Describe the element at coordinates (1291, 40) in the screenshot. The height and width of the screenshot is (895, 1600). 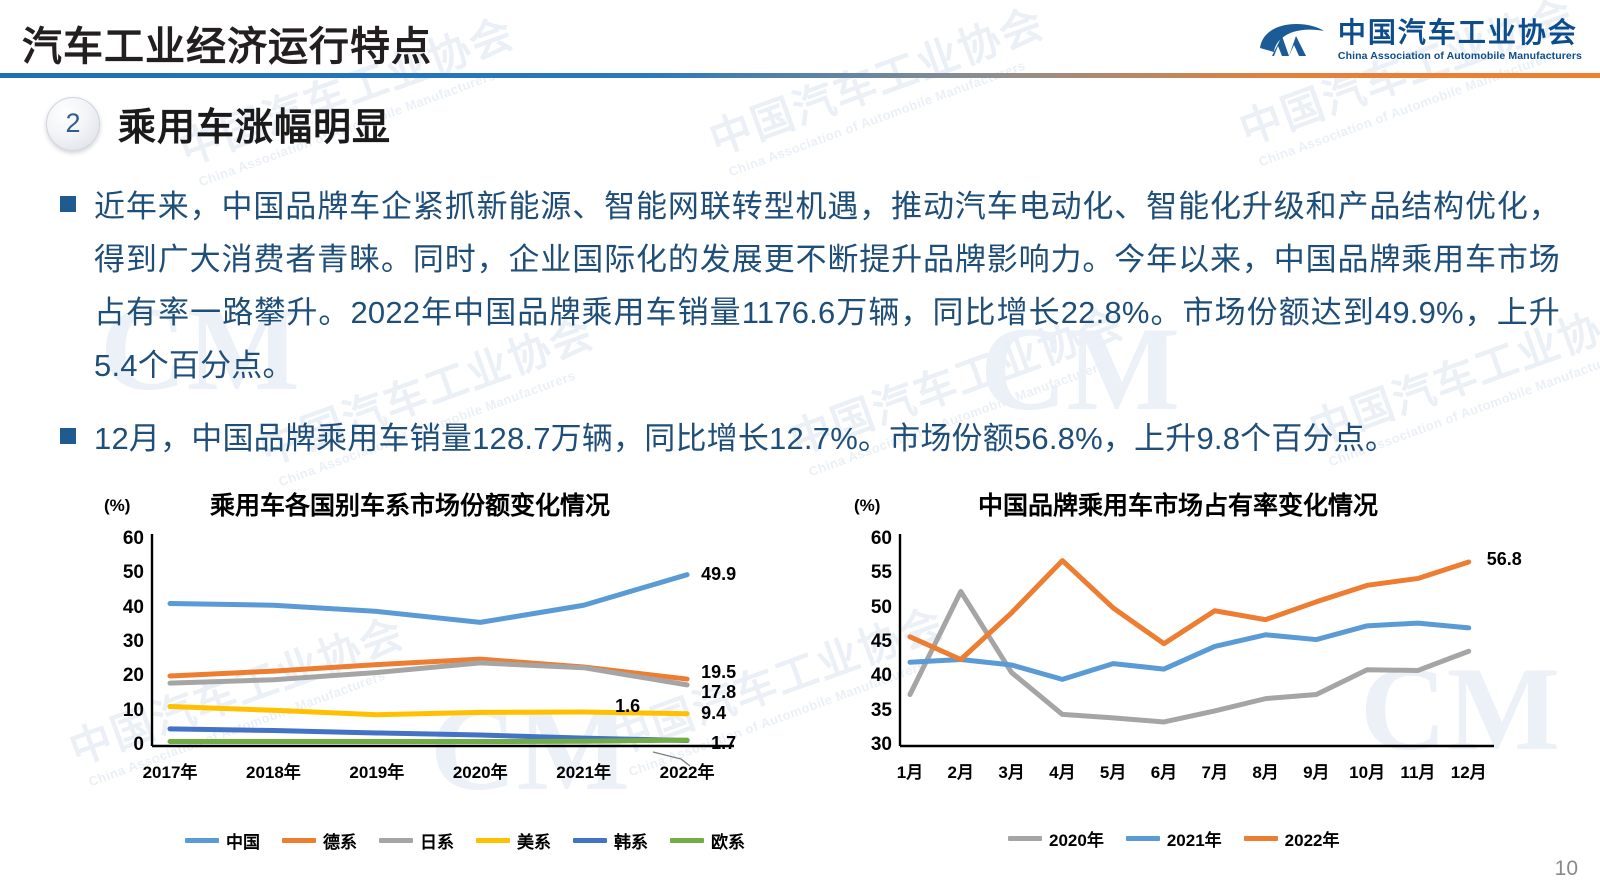
I see `caam-logo-icon` at that location.